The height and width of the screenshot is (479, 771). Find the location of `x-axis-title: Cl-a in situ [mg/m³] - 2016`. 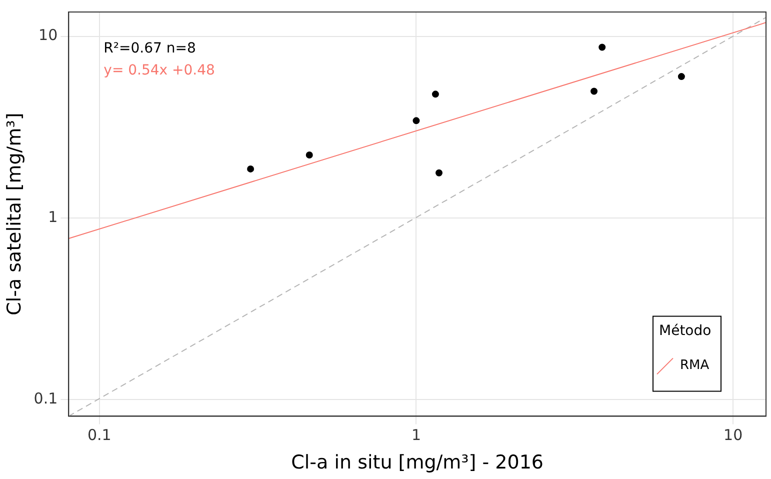

x-axis-title: Cl-a in situ [mg/m³] - 2016 is located at coordinates (417, 463).